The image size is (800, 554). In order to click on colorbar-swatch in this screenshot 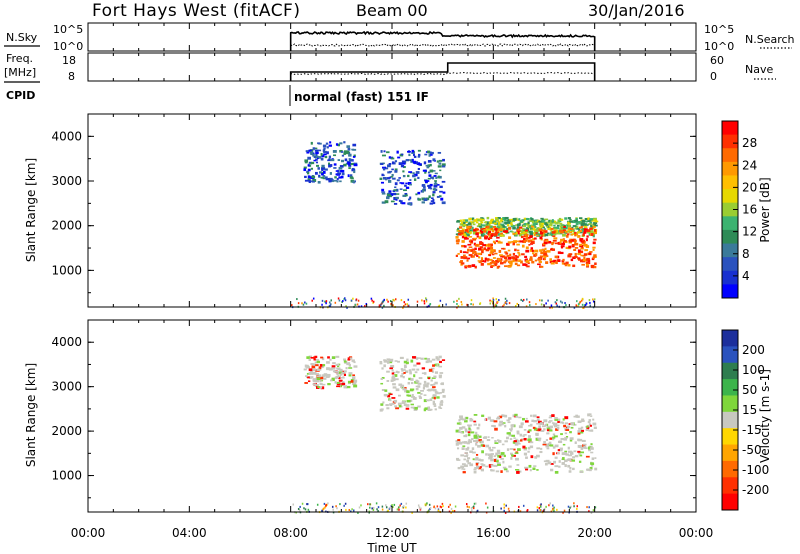, I will do `click(730, 182)`.